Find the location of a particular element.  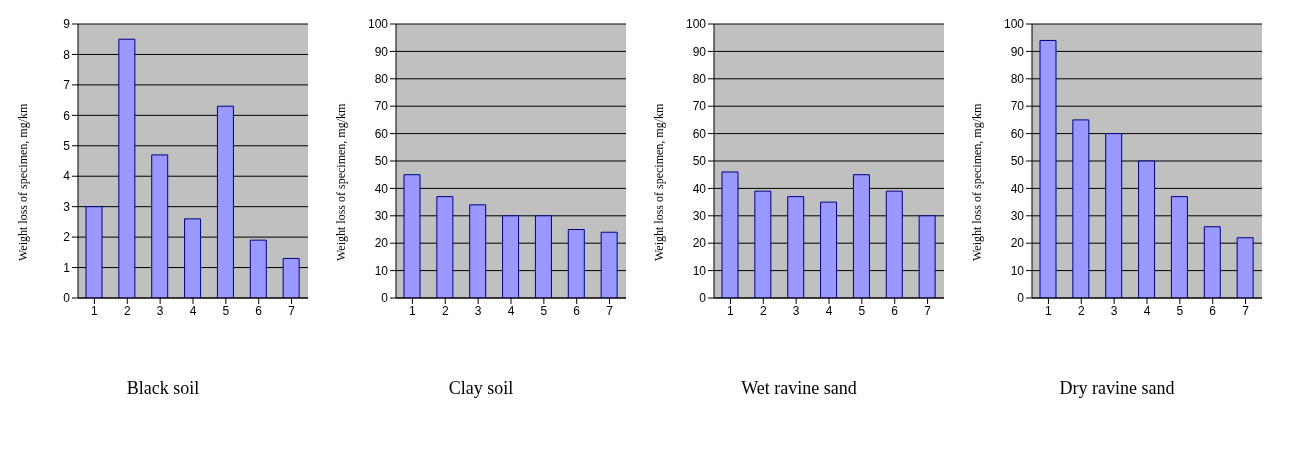

text: Wet ravine sand is located at coordinates (799, 388).